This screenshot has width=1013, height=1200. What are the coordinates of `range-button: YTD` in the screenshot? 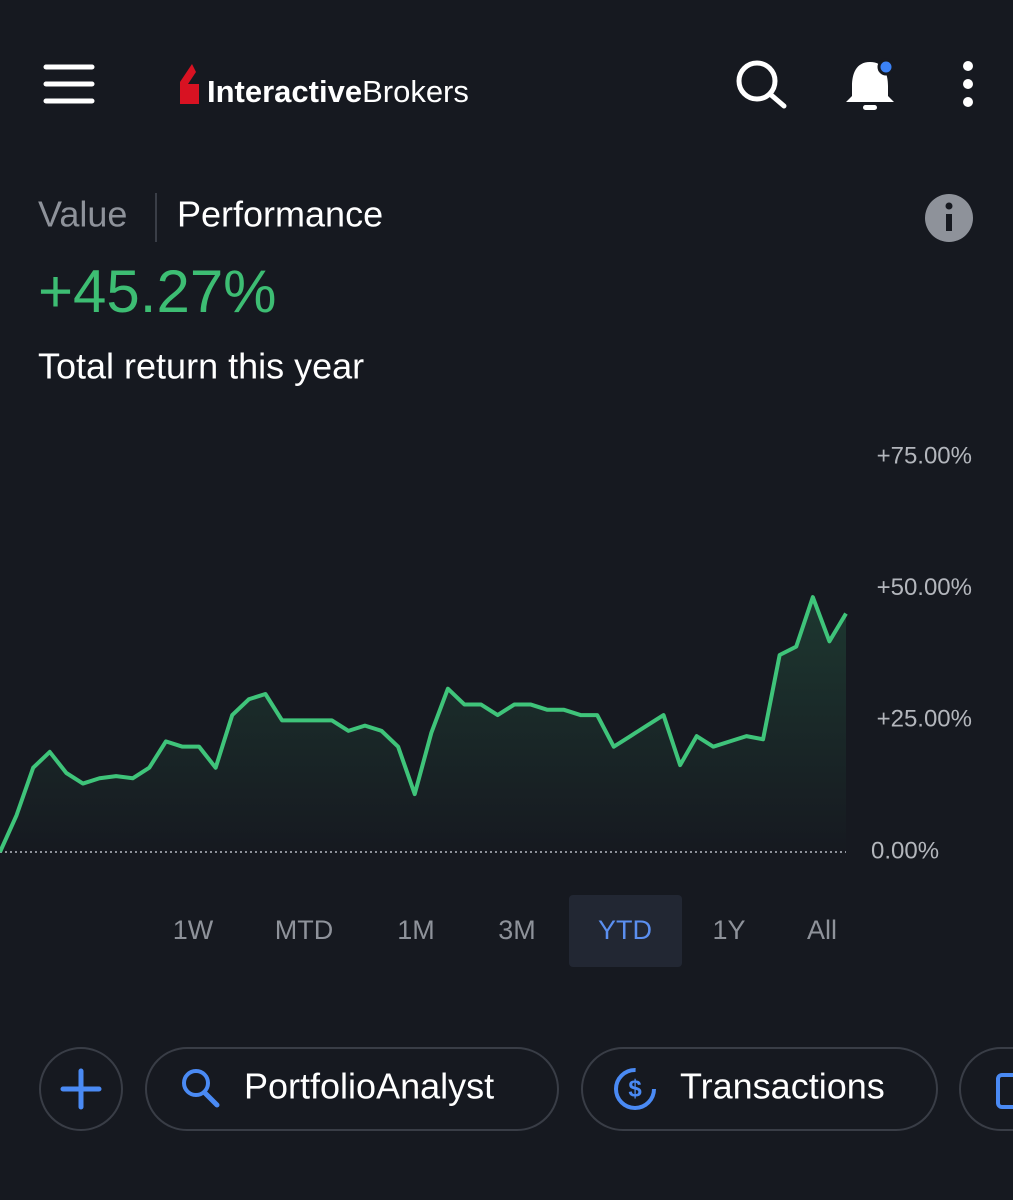 It's located at (625, 930).